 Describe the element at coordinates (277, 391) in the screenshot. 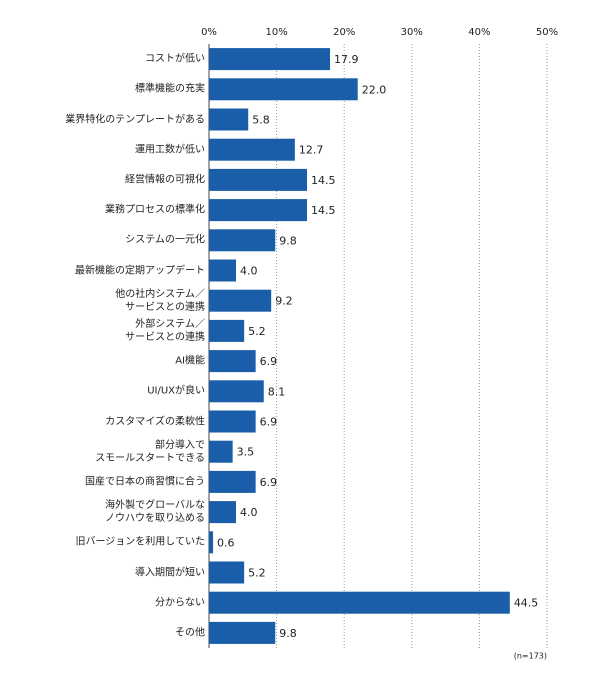

I see `value-label: 8.1` at that location.